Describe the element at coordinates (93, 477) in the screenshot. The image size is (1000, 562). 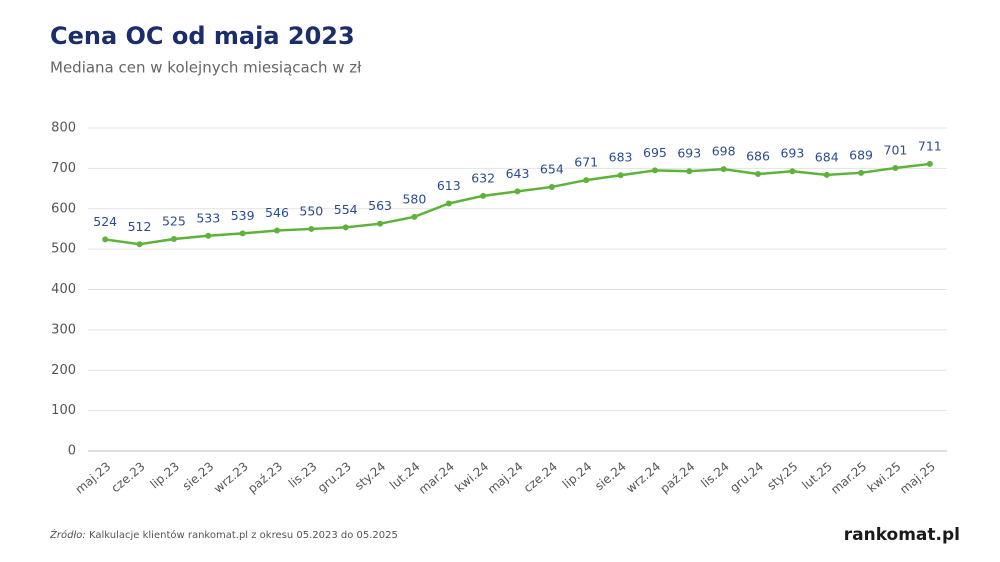
I see `x-tick-label: maj.23` at that location.